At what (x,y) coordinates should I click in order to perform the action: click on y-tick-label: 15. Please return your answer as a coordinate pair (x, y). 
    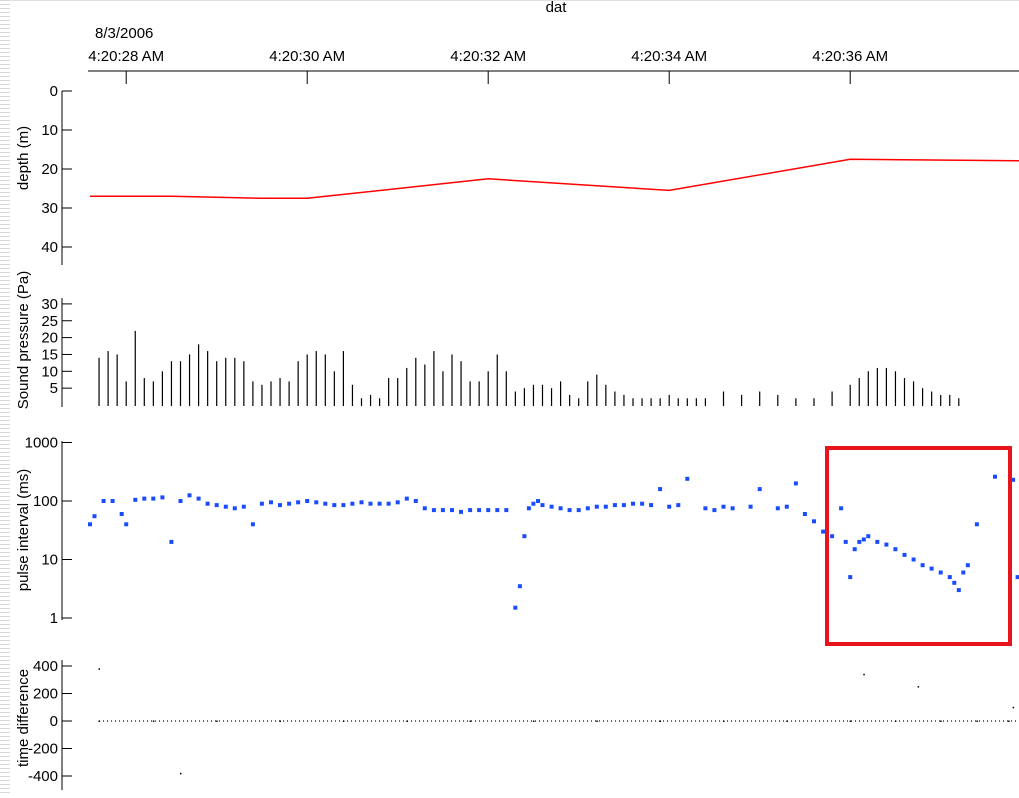
    Looking at the image, I should click on (49, 354).